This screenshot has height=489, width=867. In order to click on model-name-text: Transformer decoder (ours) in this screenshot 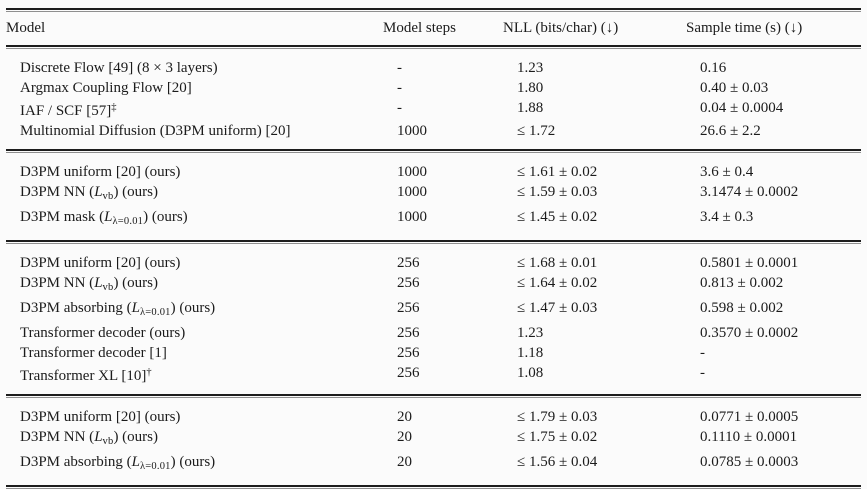, I will do `click(103, 333)`.